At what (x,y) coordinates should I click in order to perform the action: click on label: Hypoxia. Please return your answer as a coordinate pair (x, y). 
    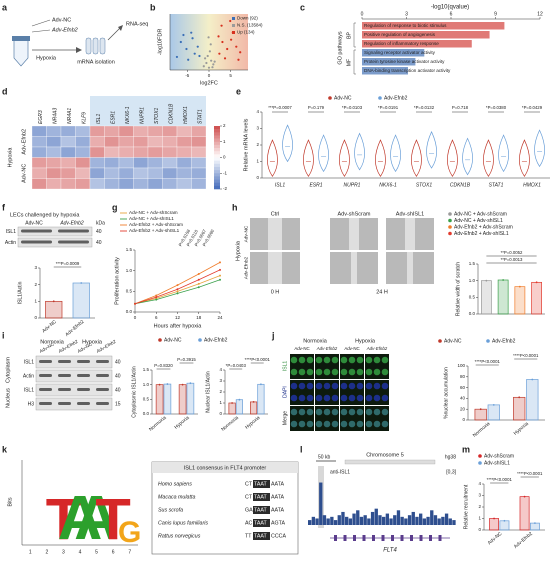
    Looking at the image, I should click on (46, 58).